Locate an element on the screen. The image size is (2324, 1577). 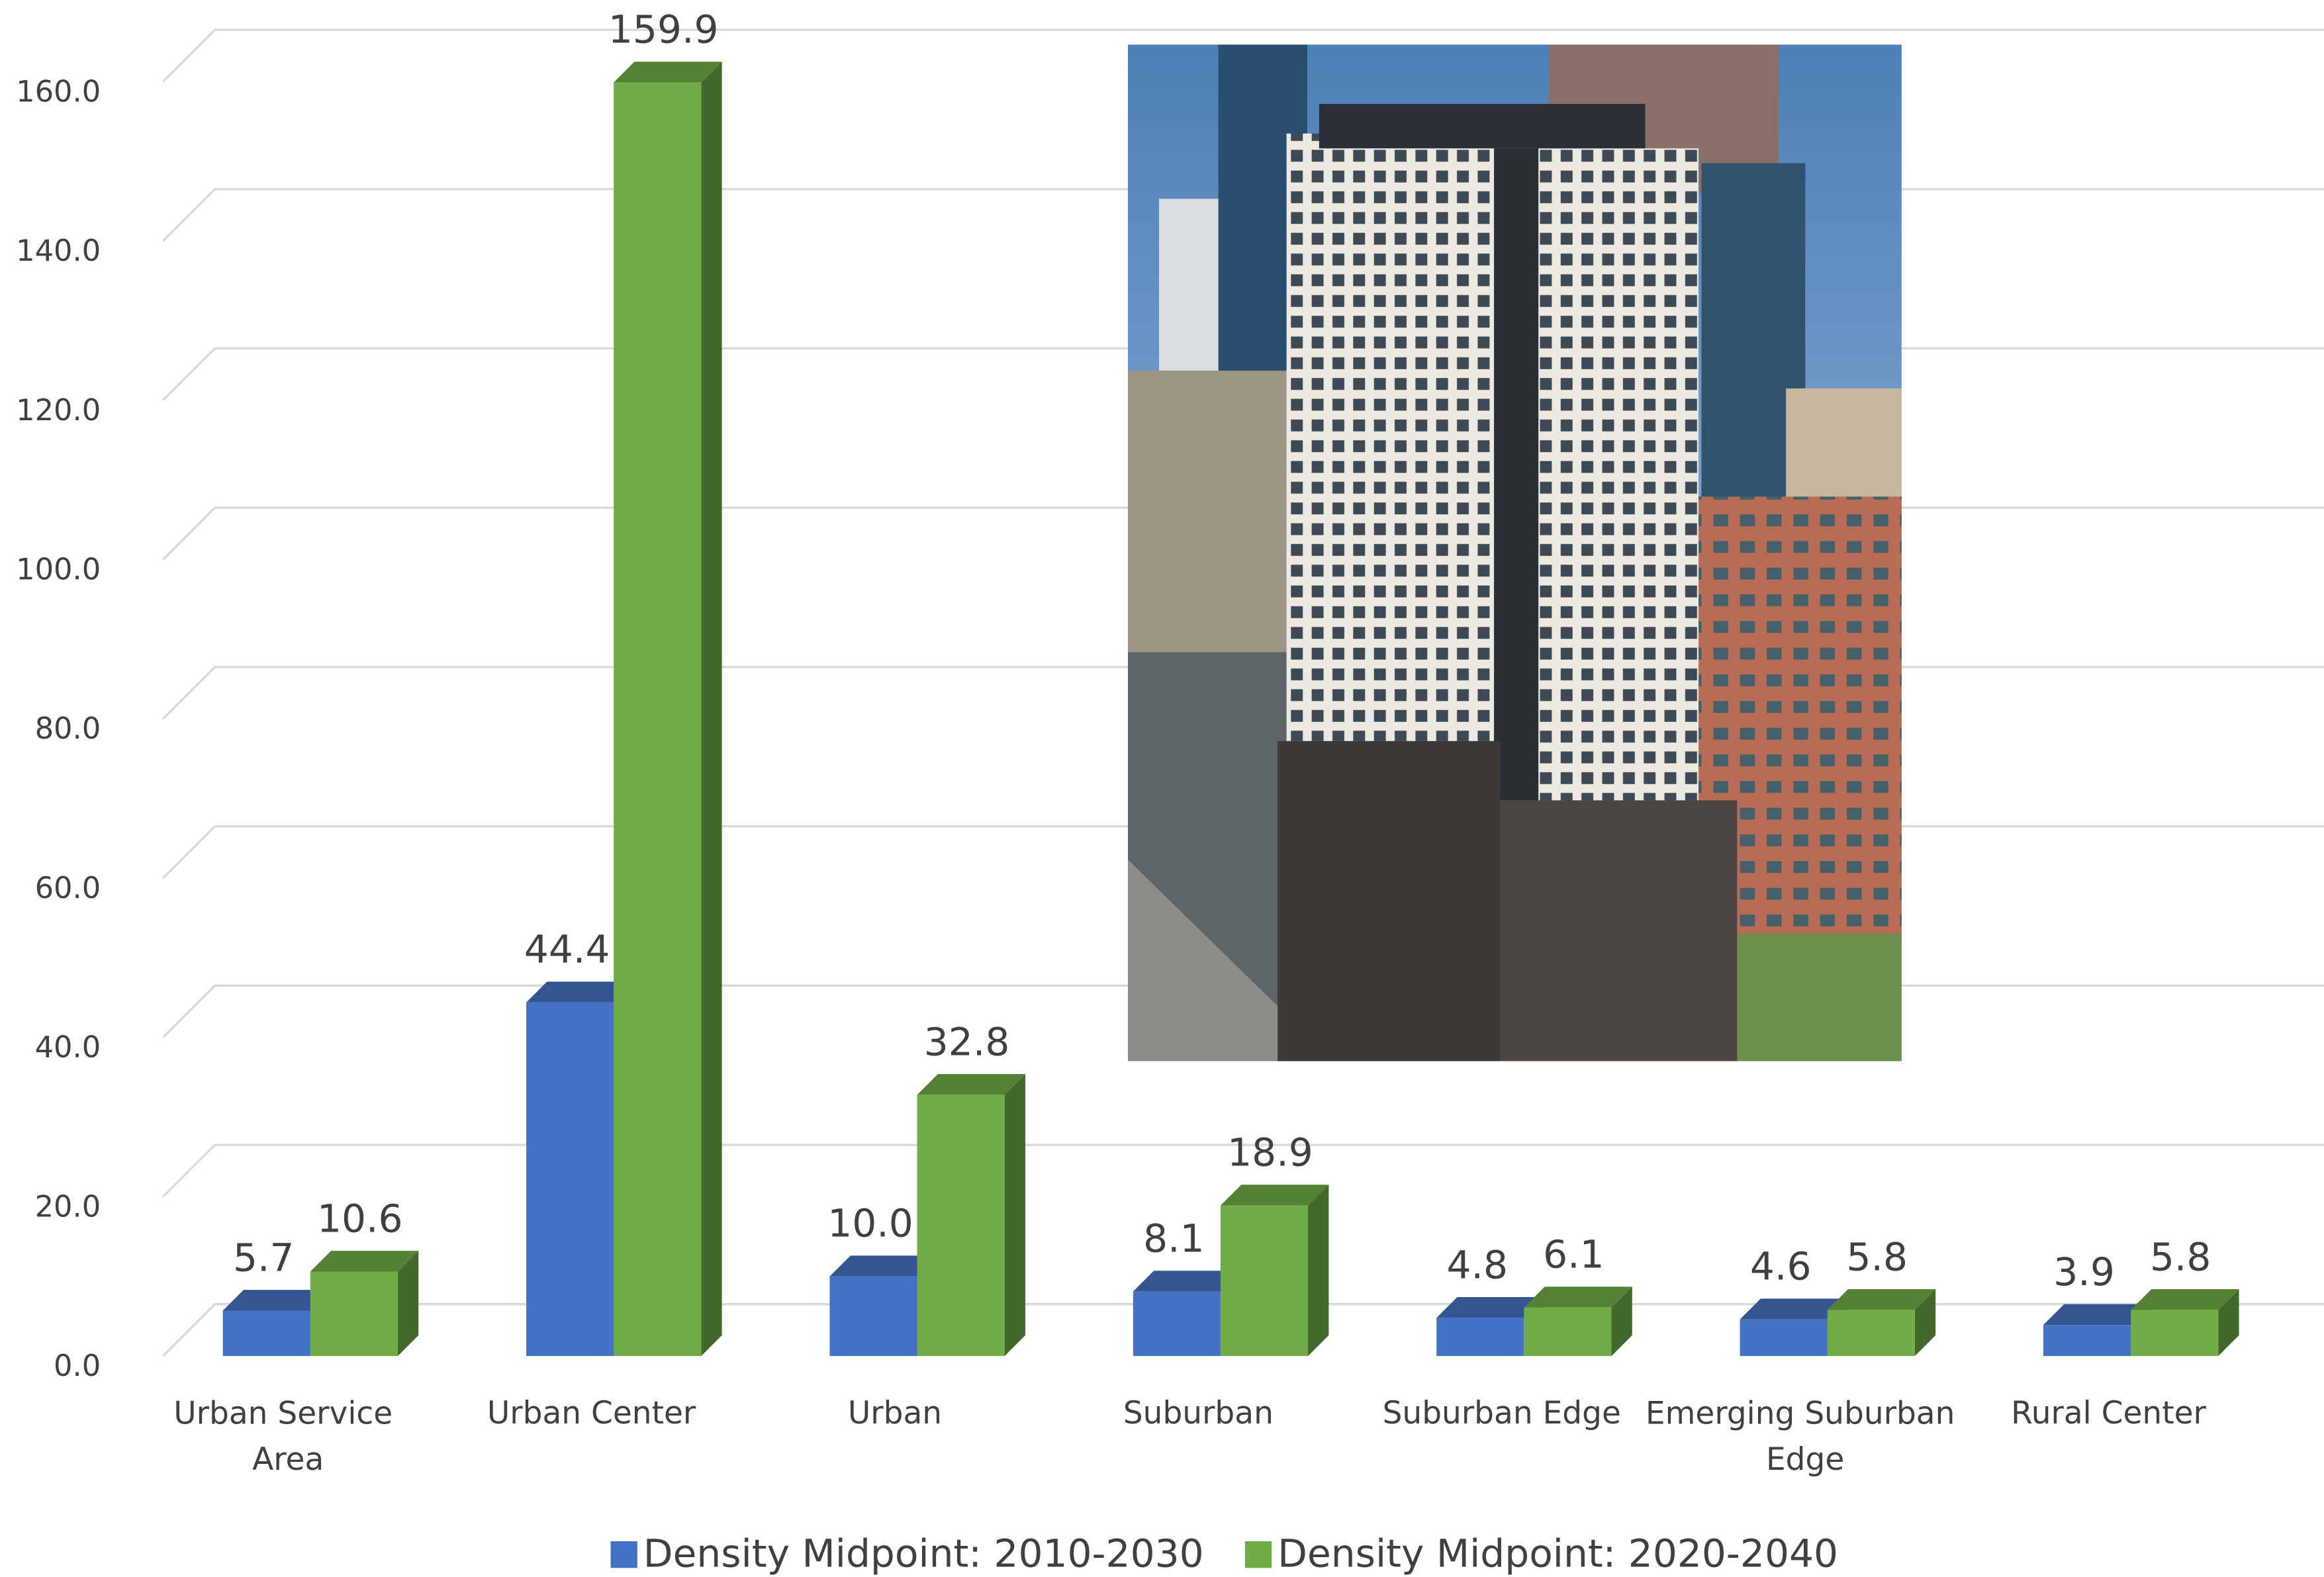
value-label: 8.1 is located at coordinates (1174, 1238).